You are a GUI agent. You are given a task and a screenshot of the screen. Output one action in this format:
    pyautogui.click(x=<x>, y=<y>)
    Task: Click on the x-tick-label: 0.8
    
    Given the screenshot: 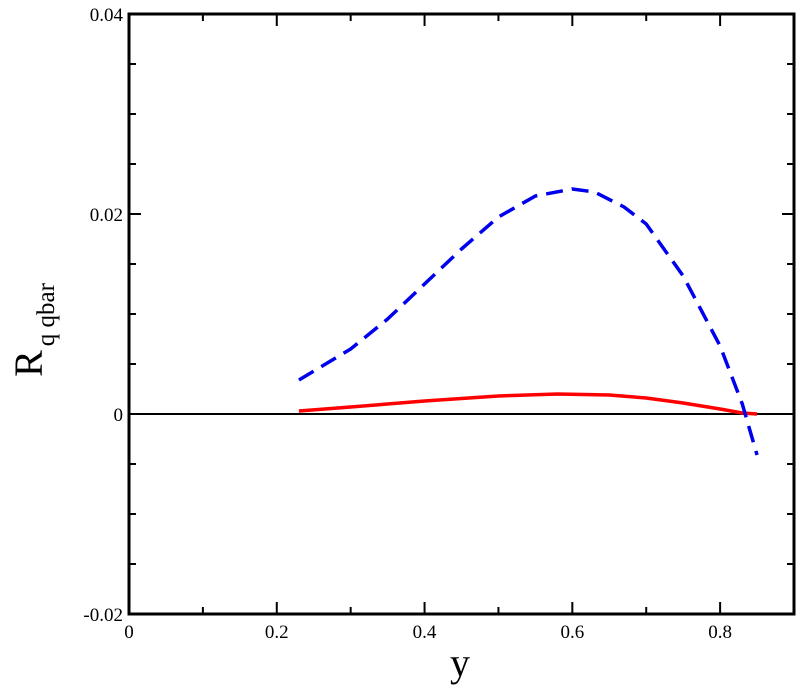 What is the action you would take?
    pyautogui.click(x=720, y=632)
    